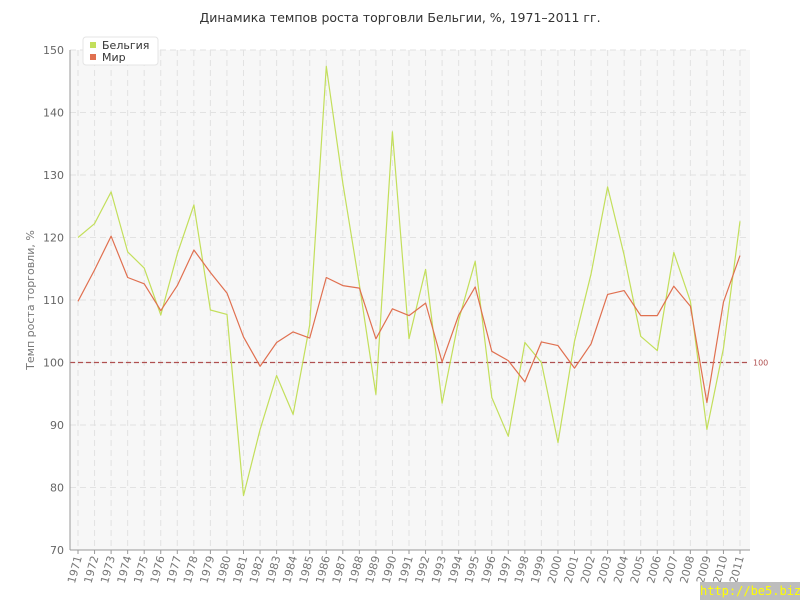 The image size is (800, 600). What do you see at coordinates (419, 363) in the screenshot?
I see `reference-line-group: 100` at bounding box center [419, 363].